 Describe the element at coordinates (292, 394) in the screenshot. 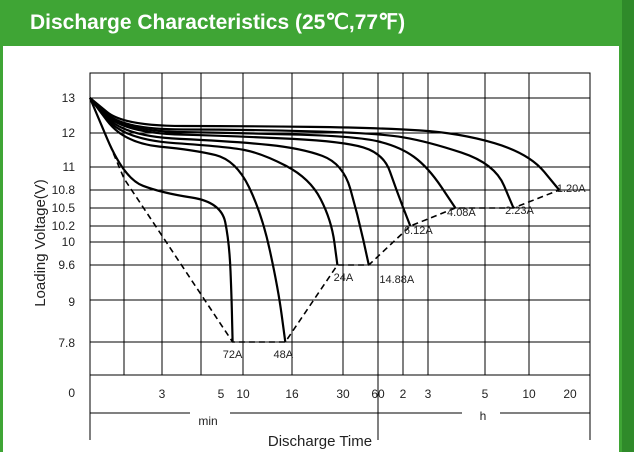

I see `x-tick-label: 16` at that location.